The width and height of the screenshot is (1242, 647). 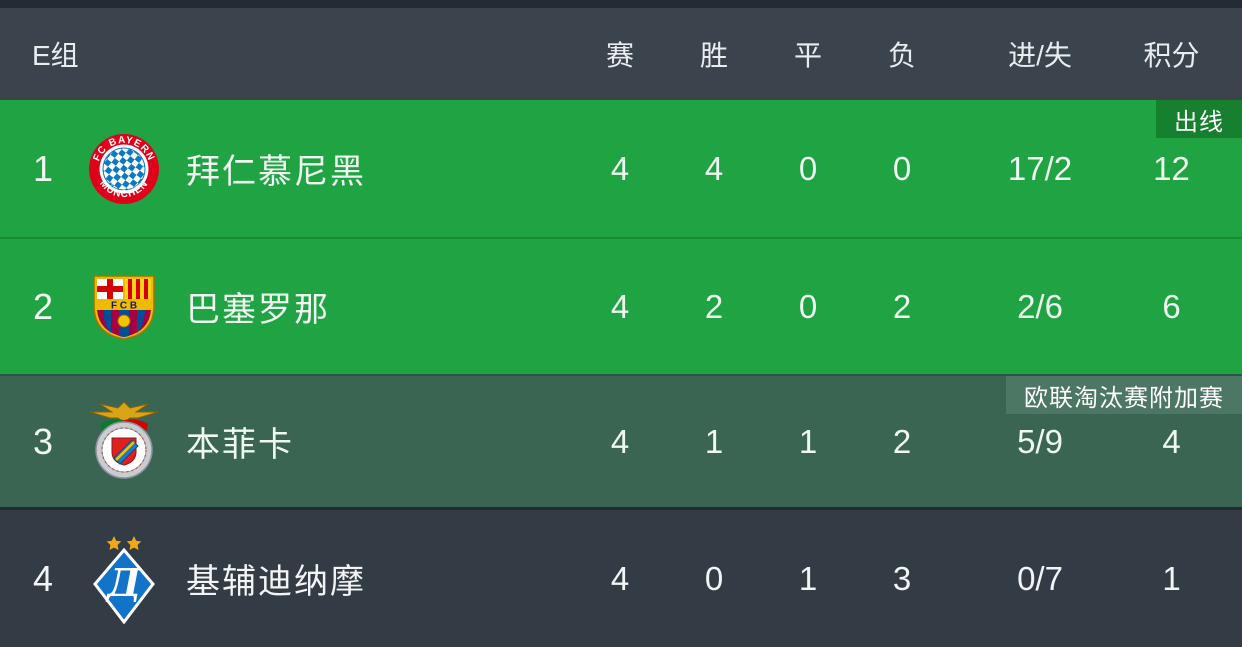 I want to click on team-name: 基辅迪纳摩, so click(x=276, y=582).